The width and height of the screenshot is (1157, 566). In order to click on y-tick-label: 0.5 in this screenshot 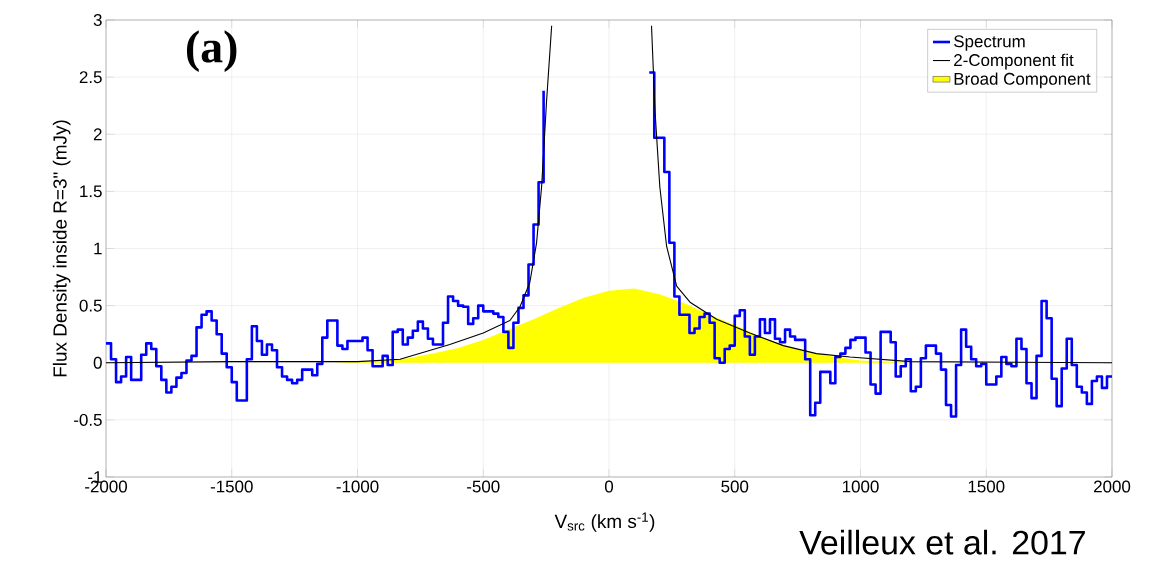, I will do `click(90, 305)`.